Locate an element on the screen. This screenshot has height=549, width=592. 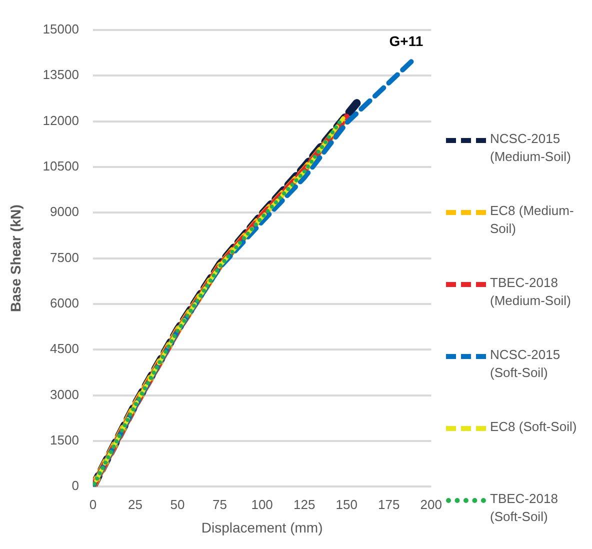
annotation: G+11 is located at coordinates (406, 40).